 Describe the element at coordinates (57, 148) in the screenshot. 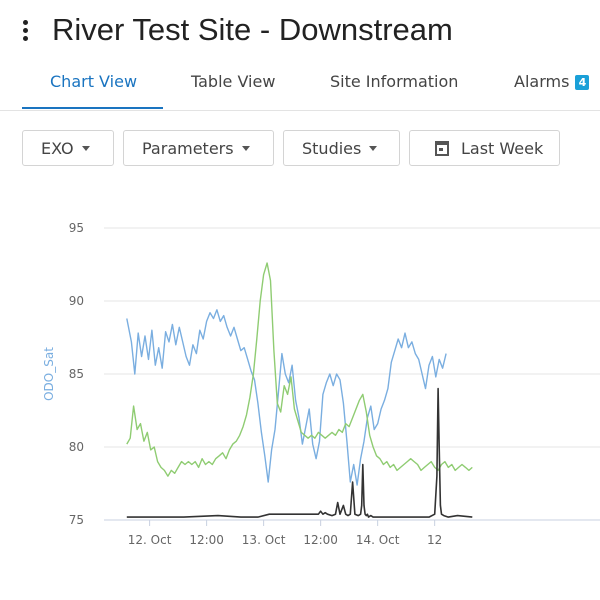

I see `exo-dropdown-label: EXO` at that location.